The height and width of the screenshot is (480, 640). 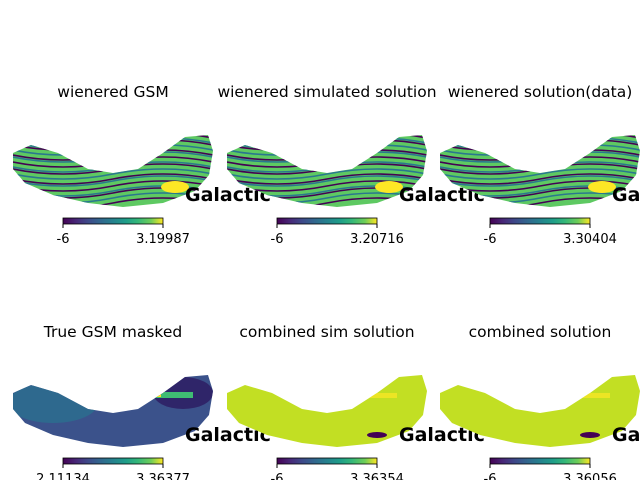 What do you see at coordinates (590, 476) in the screenshot?
I see `colorbar-max-label: 3.36056` at bounding box center [590, 476].